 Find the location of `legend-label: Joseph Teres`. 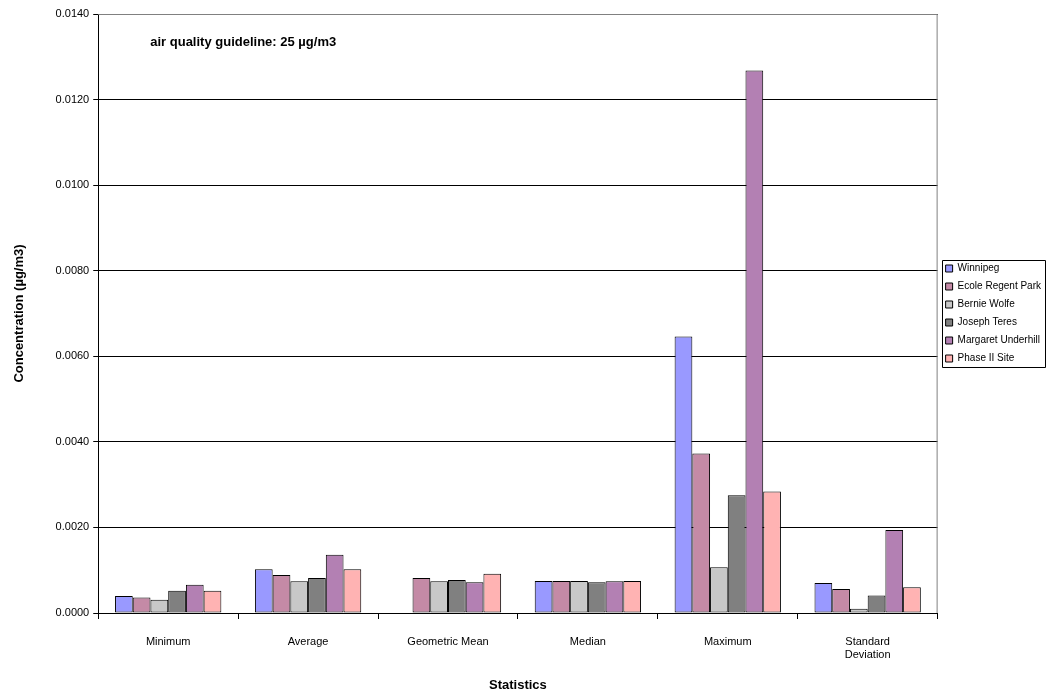

legend-label: Joseph Teres is located at coordinates (987, 322).